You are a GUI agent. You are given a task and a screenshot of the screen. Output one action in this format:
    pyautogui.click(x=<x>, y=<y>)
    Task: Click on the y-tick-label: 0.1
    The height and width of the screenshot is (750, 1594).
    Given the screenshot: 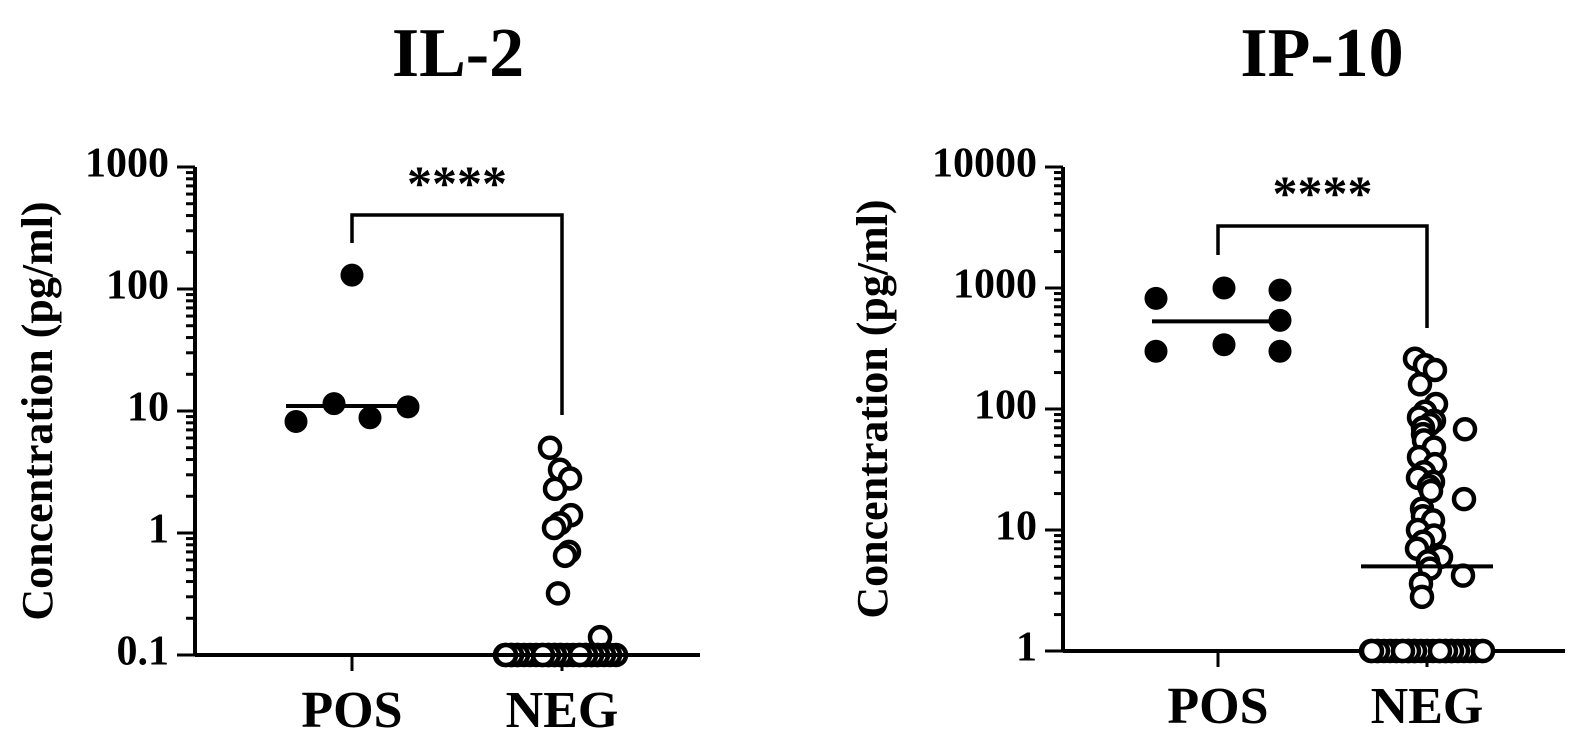 What is the action you would take?
    pyautogui.click(x=143, y=652)
    